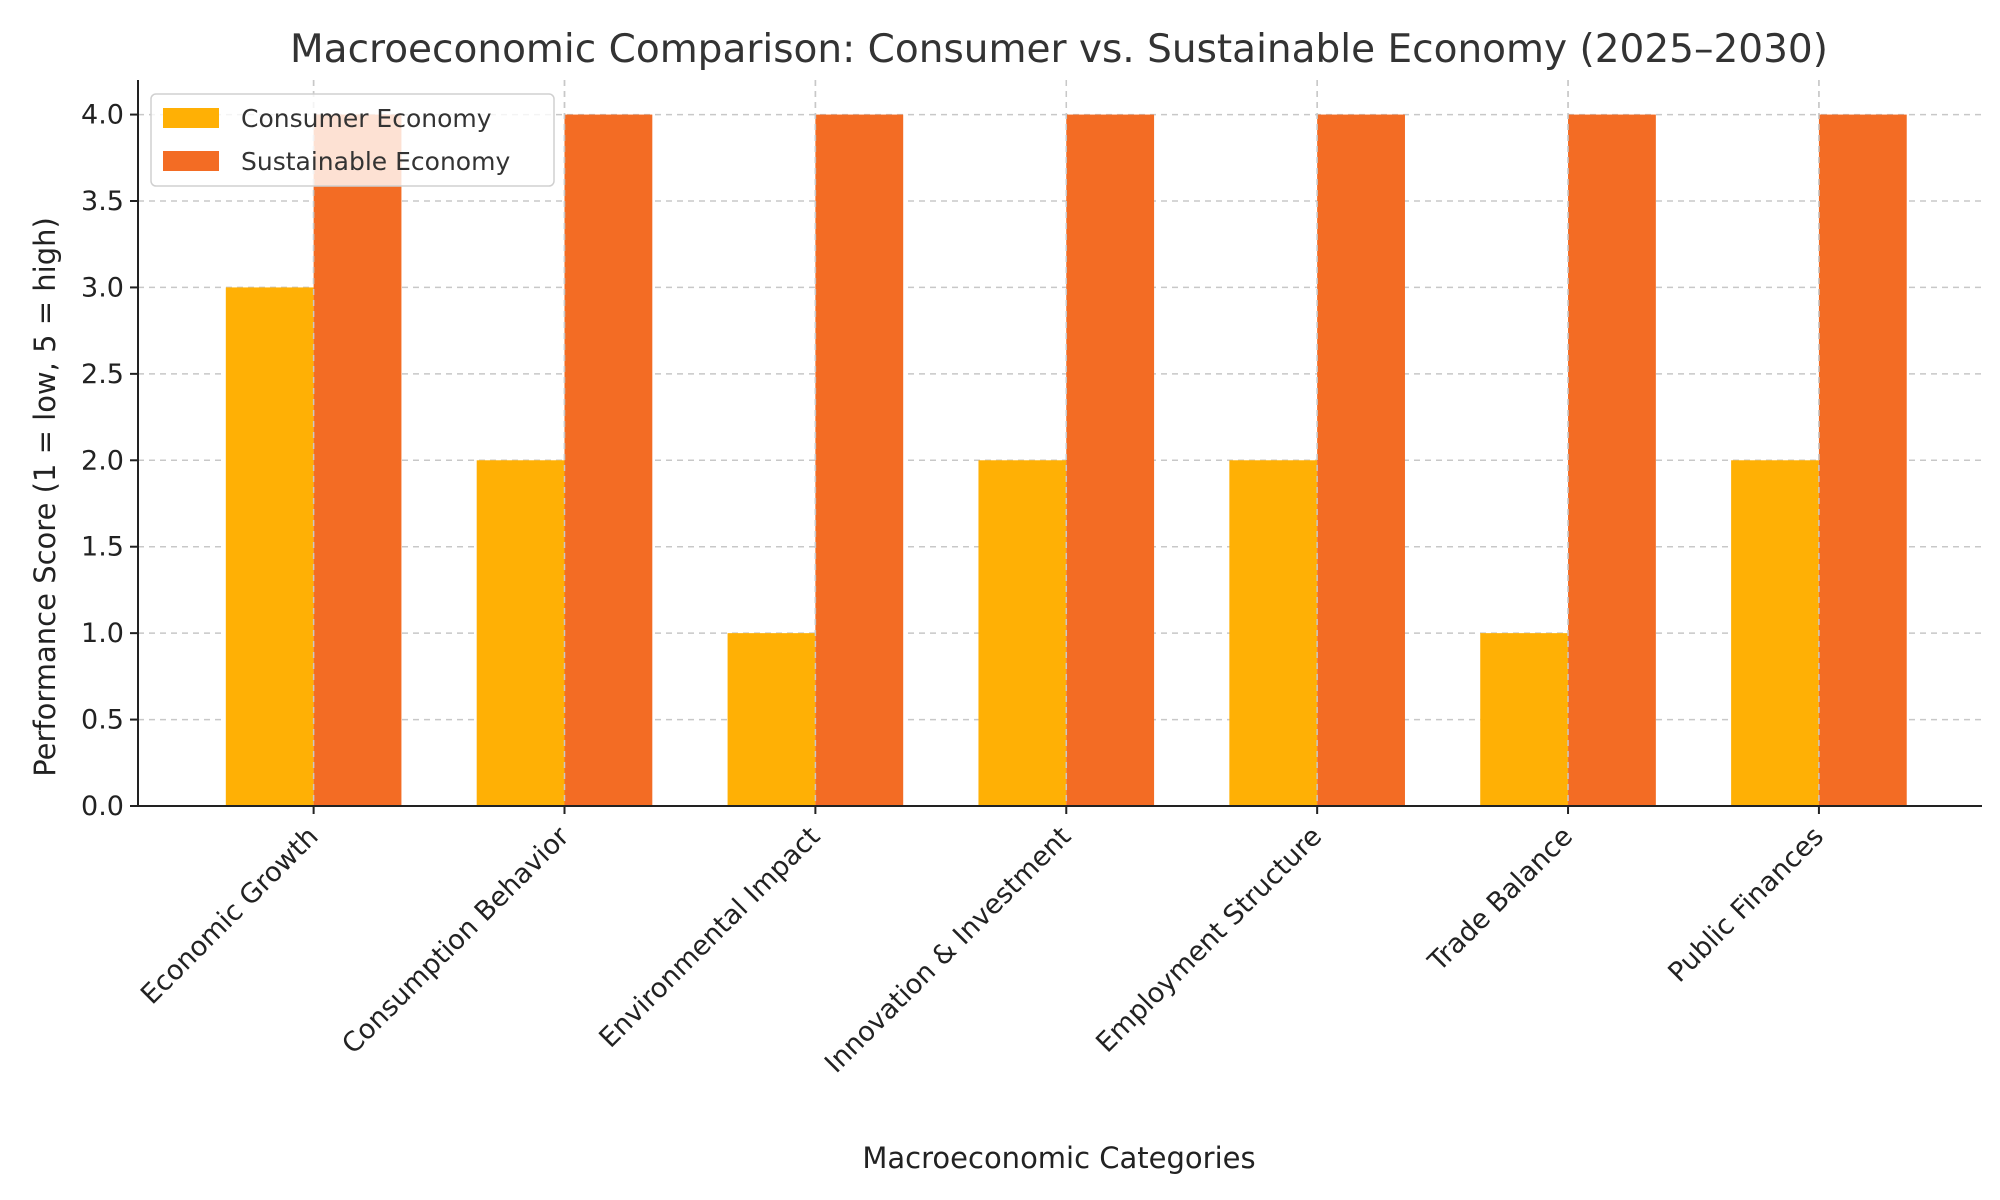 This screenshot has width=2000, height=1200. I want to click on y-tick-label: 2.0, so click(102, 460).